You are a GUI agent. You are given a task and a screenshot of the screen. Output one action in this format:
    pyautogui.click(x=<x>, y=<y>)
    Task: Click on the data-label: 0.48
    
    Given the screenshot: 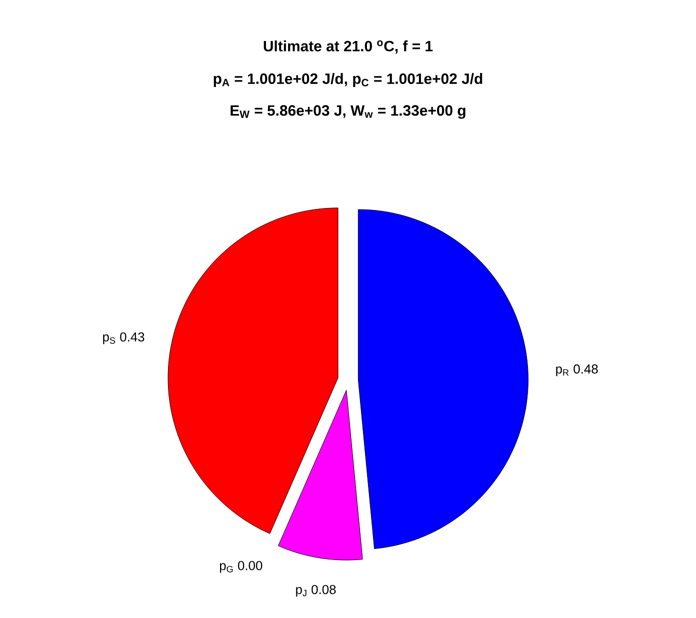 What is the action you would take?
    pyautogui.click(x=586, y=369)
    